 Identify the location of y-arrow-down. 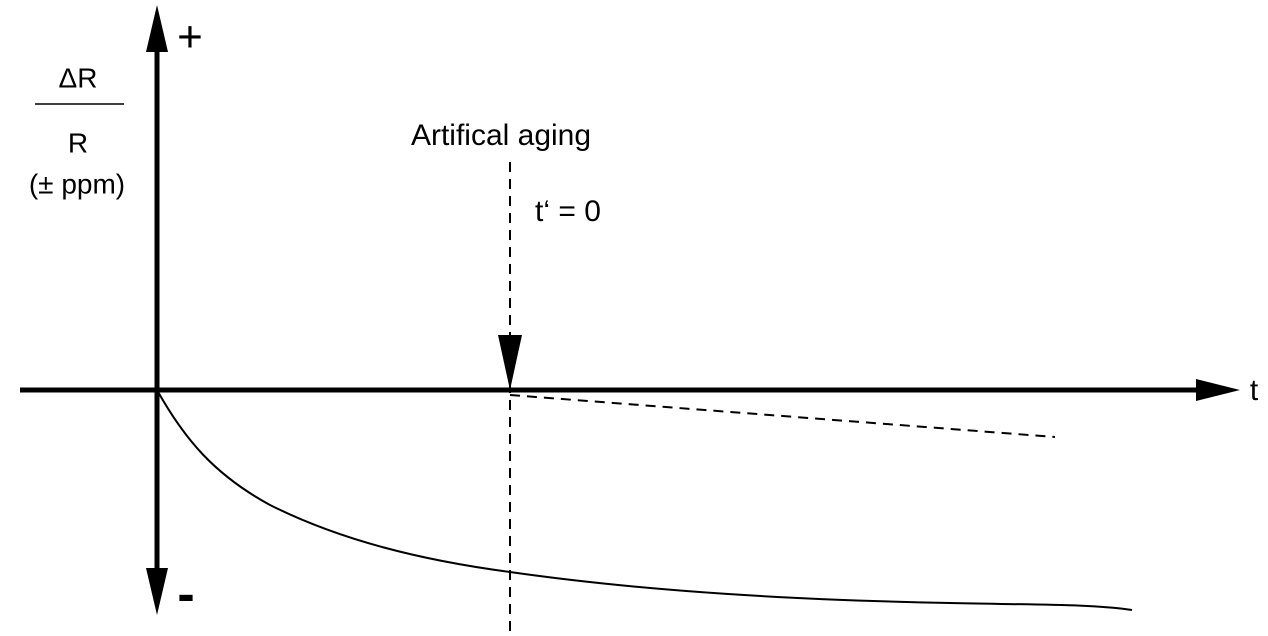
(157, 591).